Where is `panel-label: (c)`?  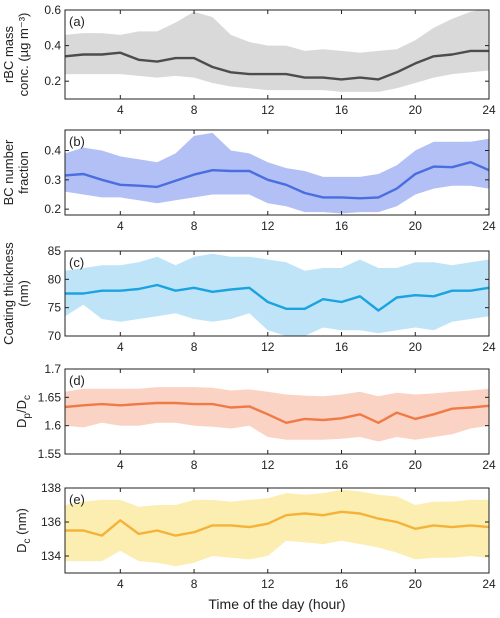 panel-label: (c) is located at coordinates (76, 262).